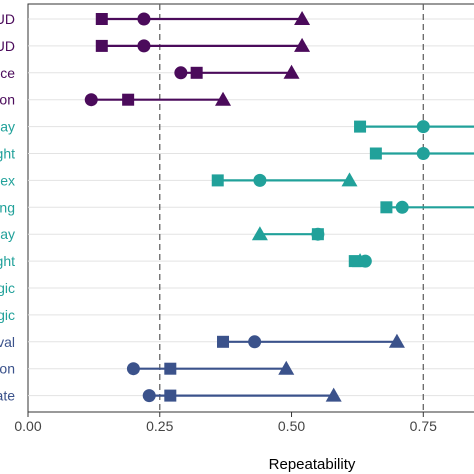  Describe the element at coordinates (7, 73) in the screenshot. I see `row-label: ce` at that location.